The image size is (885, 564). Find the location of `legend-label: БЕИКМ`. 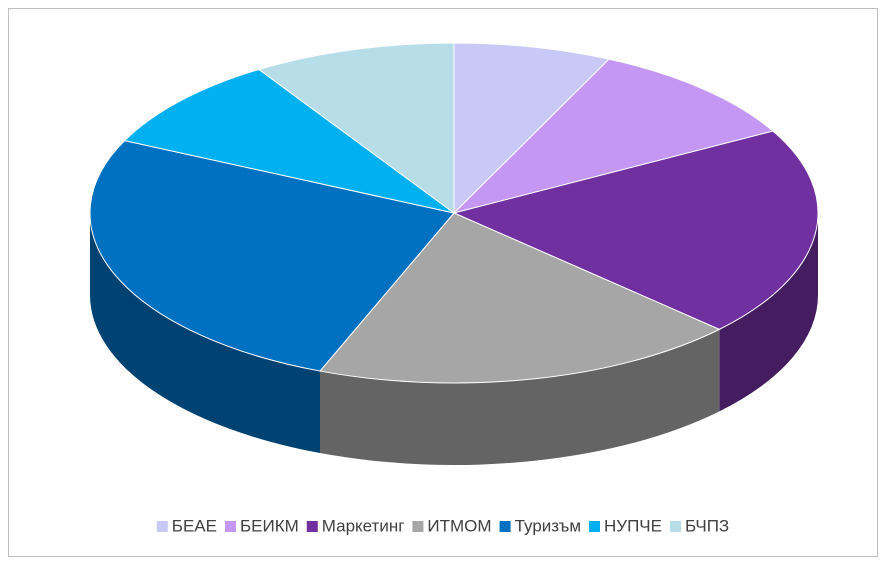

legend-label: БЕИКМ is located at coordinates (269, 525).